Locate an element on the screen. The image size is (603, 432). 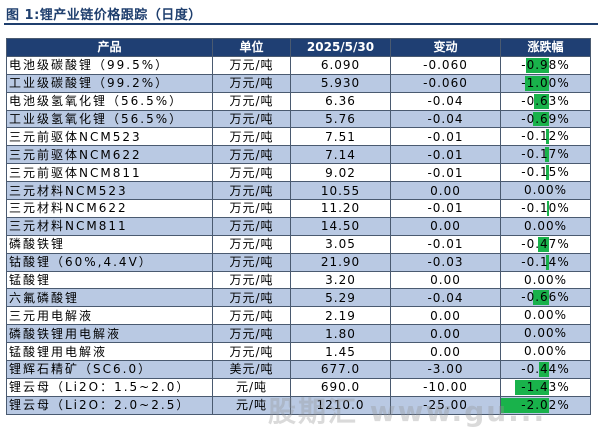
product-name: 六氟磷酸锂 is located at coordinates (109, 298).